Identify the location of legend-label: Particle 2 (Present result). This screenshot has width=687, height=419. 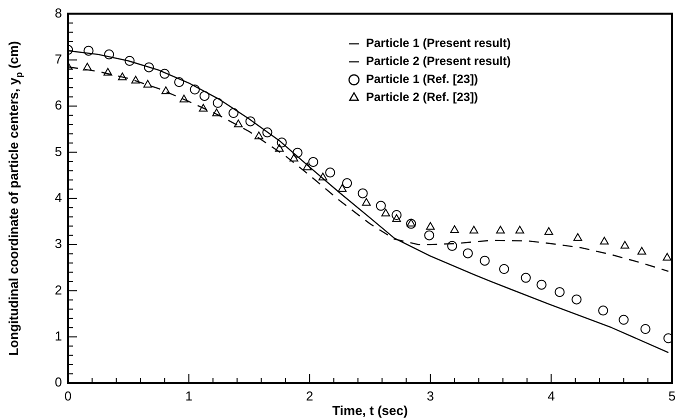
(438, 61).